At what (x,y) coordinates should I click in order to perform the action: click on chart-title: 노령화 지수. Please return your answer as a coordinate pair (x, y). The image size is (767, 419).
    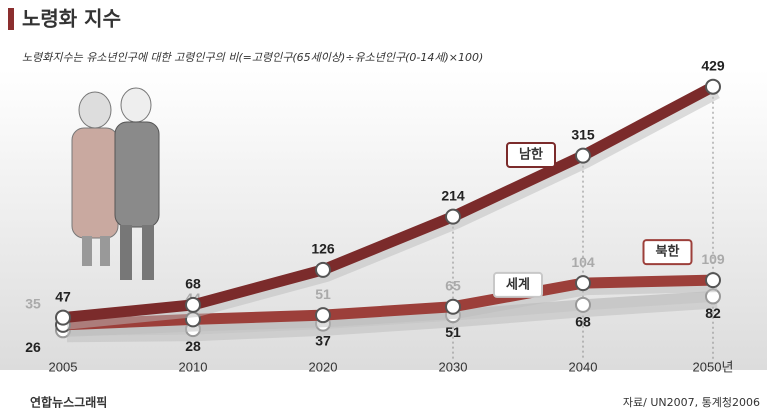
    Looking at the image, I should click on (71, 19).